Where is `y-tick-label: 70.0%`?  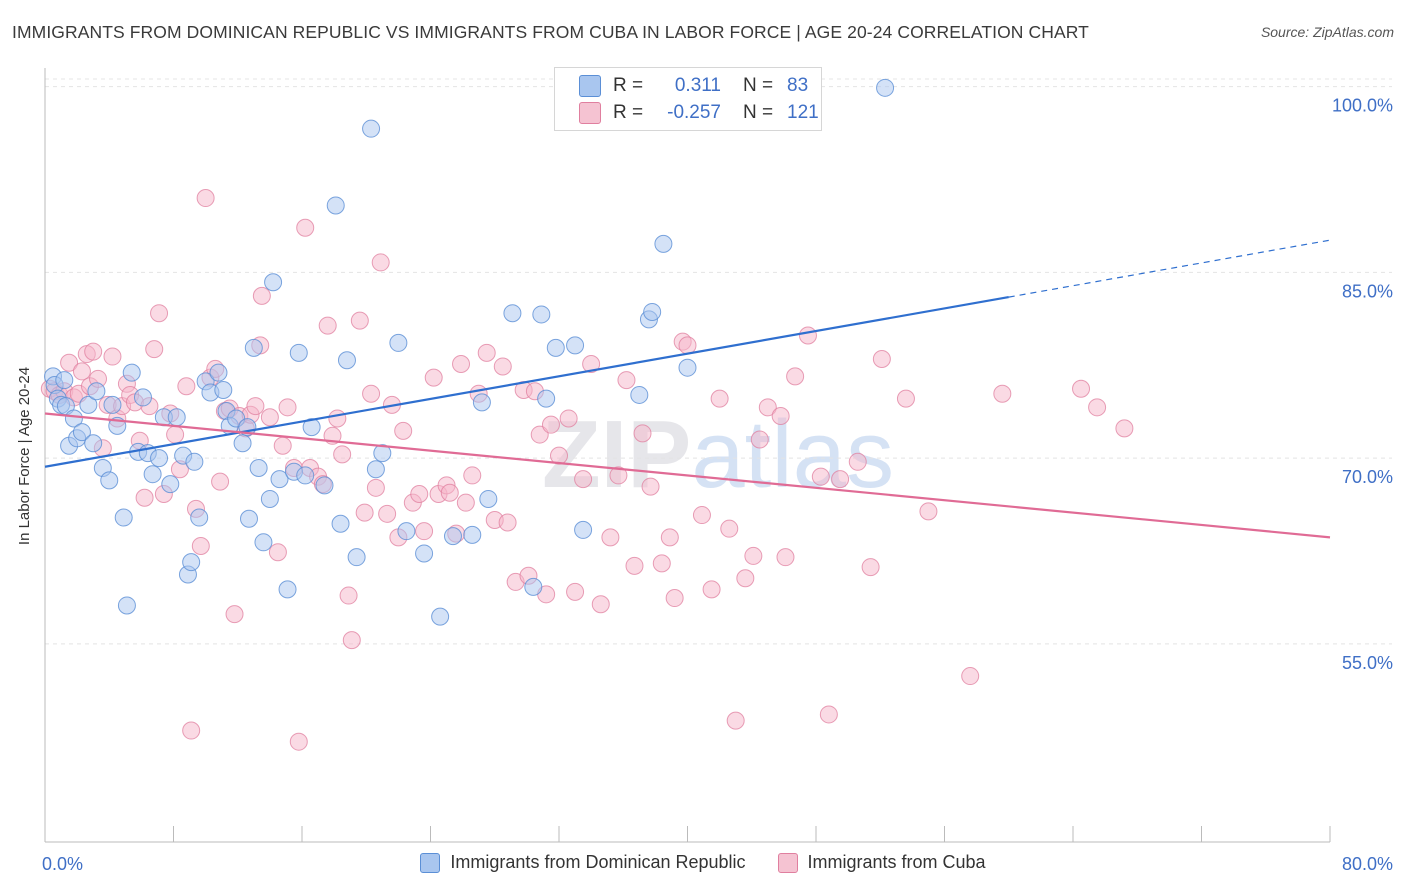
y-tick-label: 70.0% is located at coordinates (1367, 477).